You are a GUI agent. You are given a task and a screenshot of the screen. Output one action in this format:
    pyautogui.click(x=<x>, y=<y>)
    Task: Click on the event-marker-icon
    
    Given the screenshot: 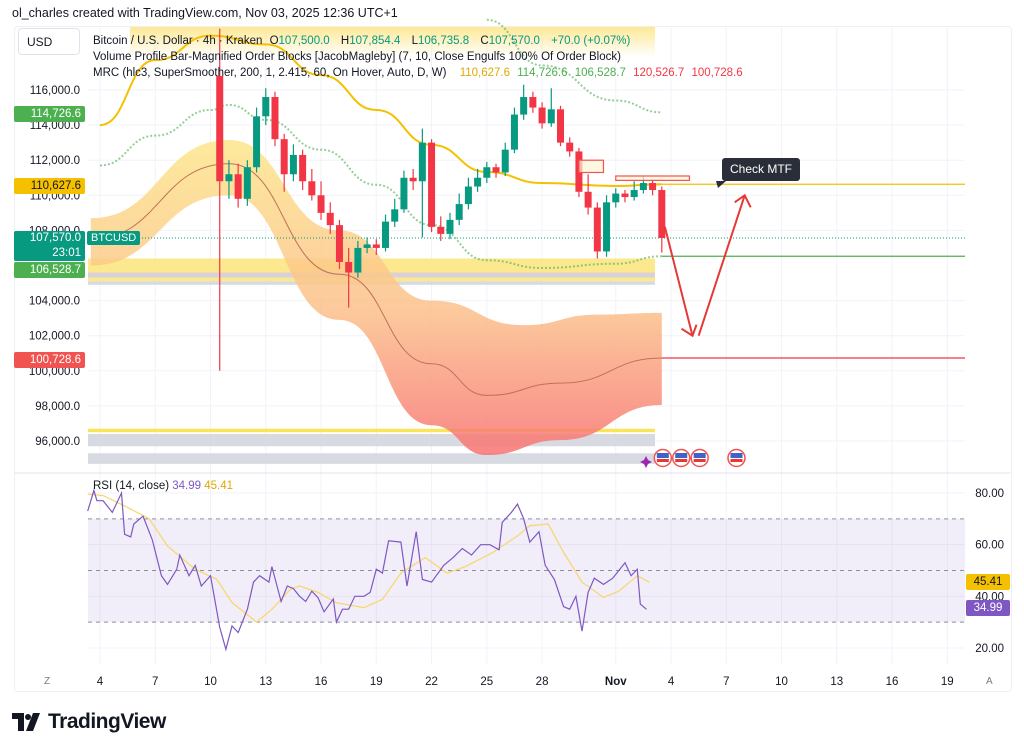 What is the action you would take?
    pyautogui.click(x=646, y=462)
    